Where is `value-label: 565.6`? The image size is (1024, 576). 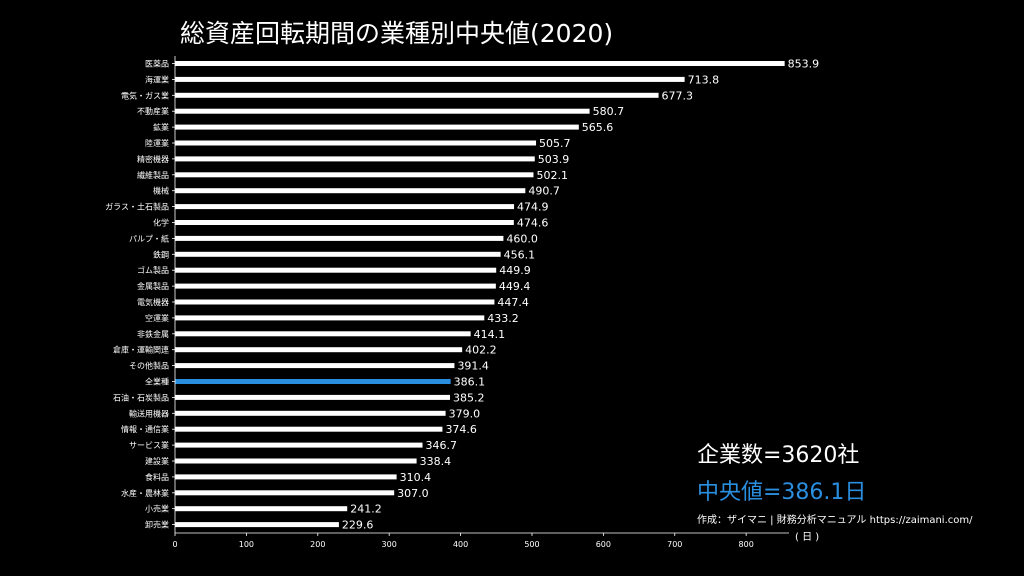 value-label: 565.6 is located at coordinates (598, 127).